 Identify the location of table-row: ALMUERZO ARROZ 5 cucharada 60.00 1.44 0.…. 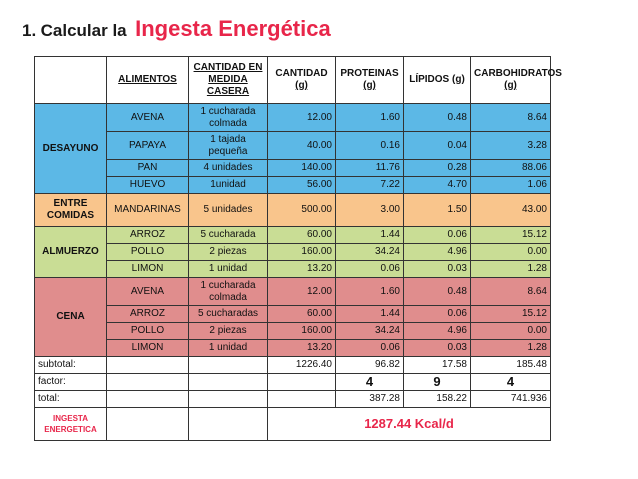
(292, 252).